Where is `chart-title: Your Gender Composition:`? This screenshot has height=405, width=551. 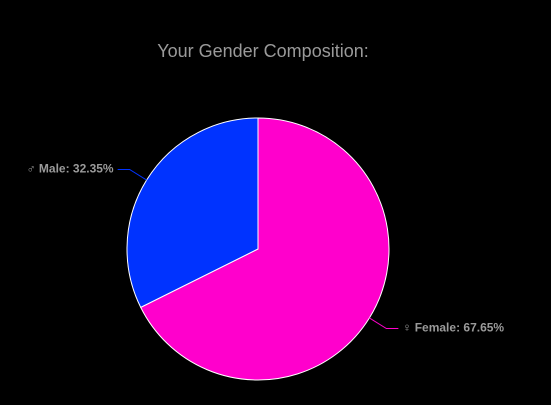
chart-title: Your Gender Composition: is located at coordinates (262, 51).